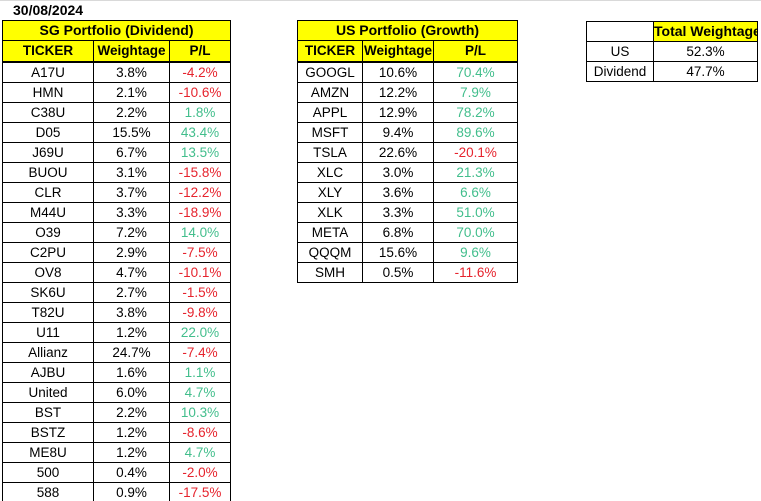 The width and height of the screenshot is (761, 501). I want to click on ticker-cell: HMN, so click(48, 92).